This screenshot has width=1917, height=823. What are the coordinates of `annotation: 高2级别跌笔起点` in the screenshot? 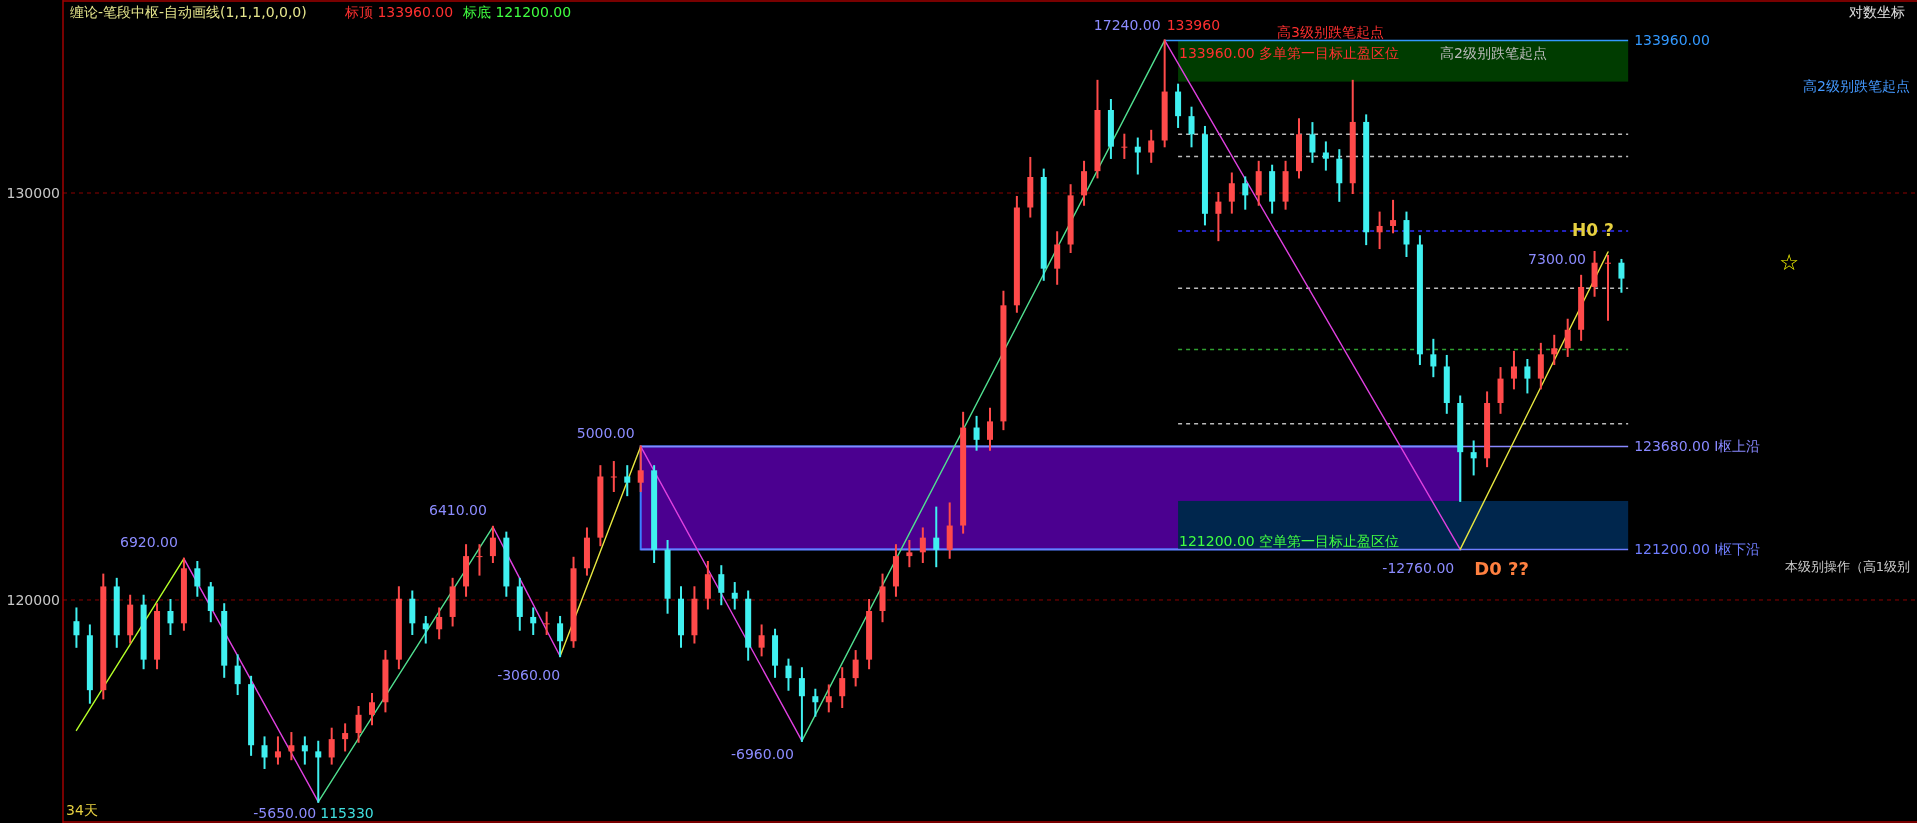 It's located at (1493, 53).